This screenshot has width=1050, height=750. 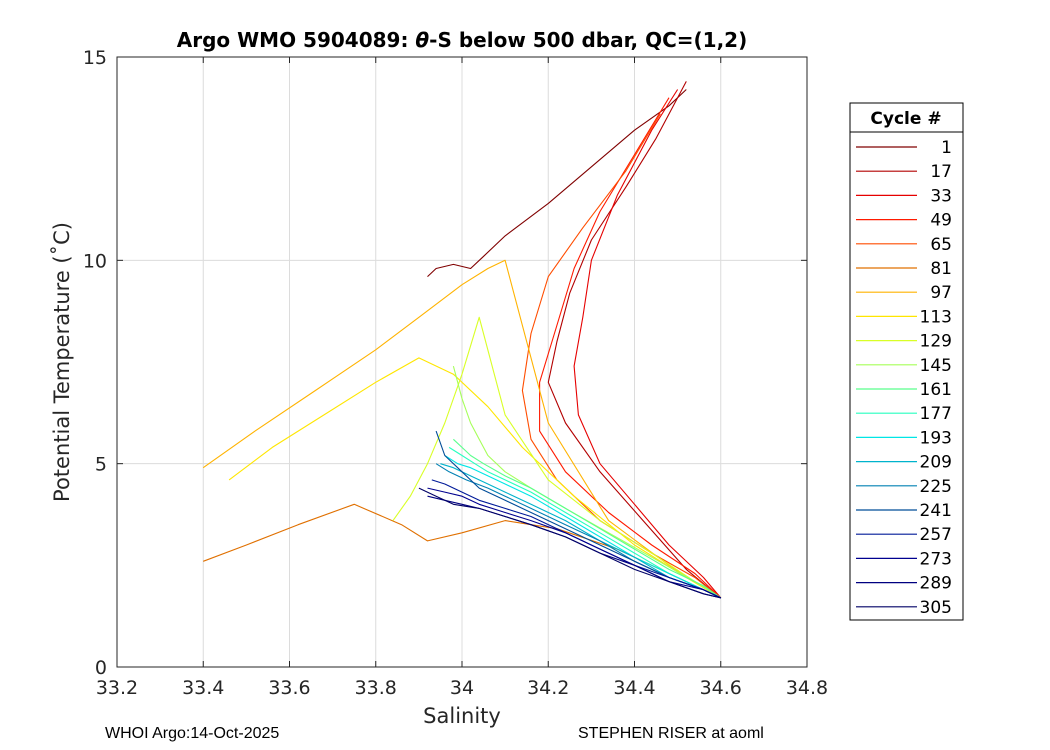 I want to click on x-tick-label: 34.8, so click(x=807, y=688).